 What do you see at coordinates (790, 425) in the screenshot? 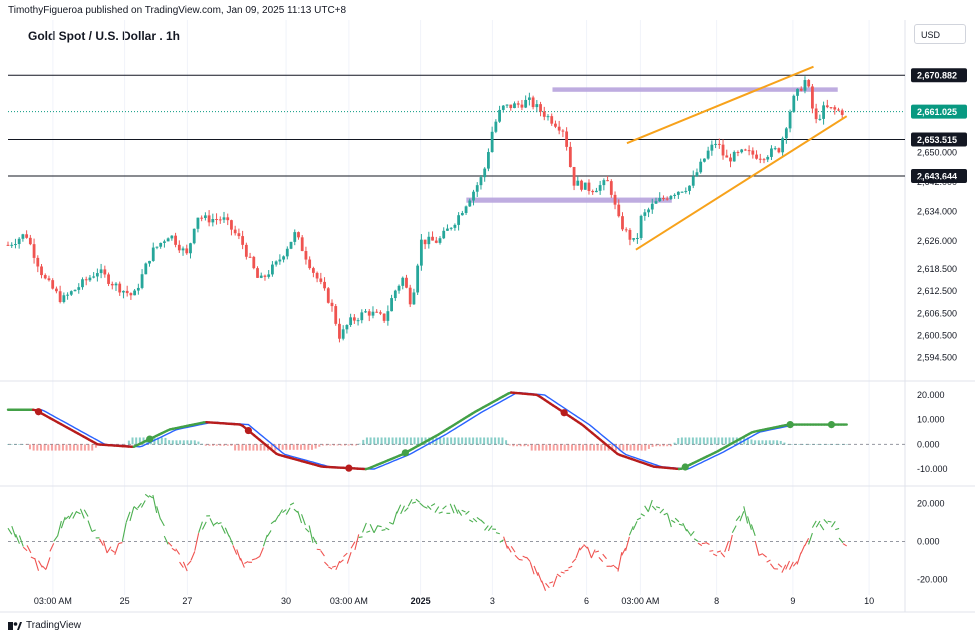
I see `macd-cross-marker` at bounding box center [790, 425].